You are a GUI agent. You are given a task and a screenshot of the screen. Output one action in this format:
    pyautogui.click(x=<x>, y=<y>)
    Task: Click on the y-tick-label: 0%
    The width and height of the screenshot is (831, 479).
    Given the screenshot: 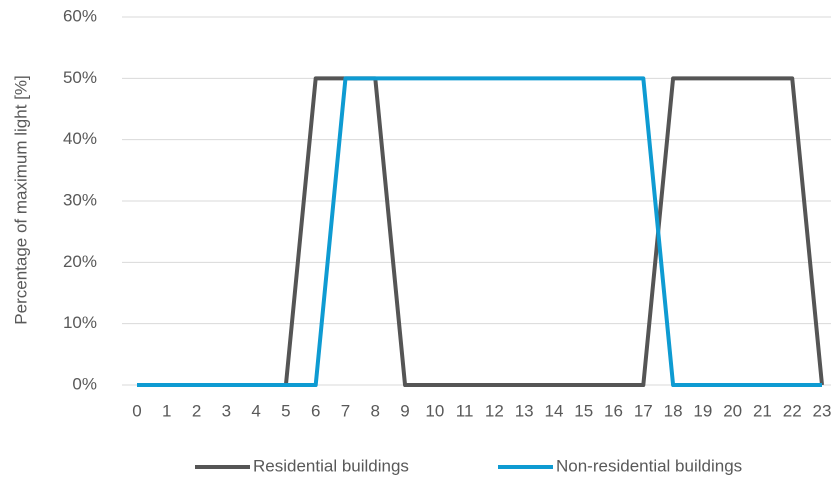 What is the action you would take?
    pyautogui.click(x=84, y=383)
    